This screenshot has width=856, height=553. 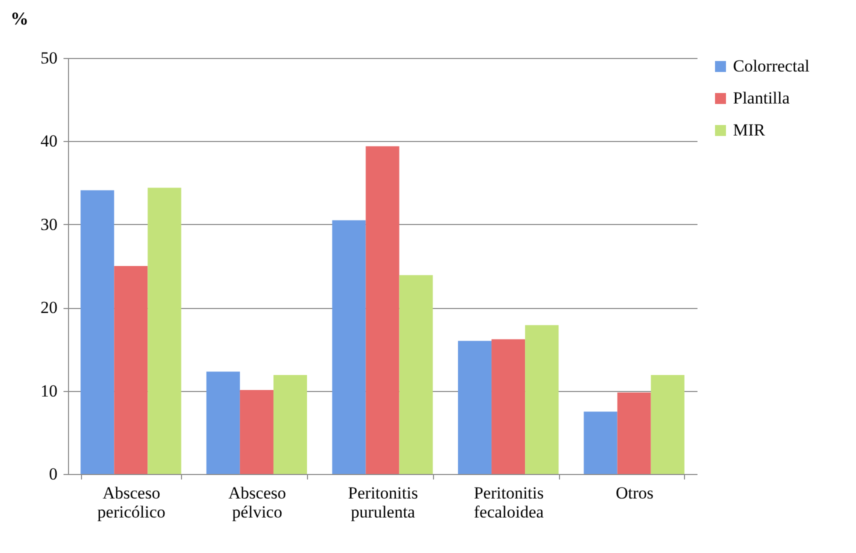 I want to click on legend-label: Plantilla, so click(x=761, y=98).